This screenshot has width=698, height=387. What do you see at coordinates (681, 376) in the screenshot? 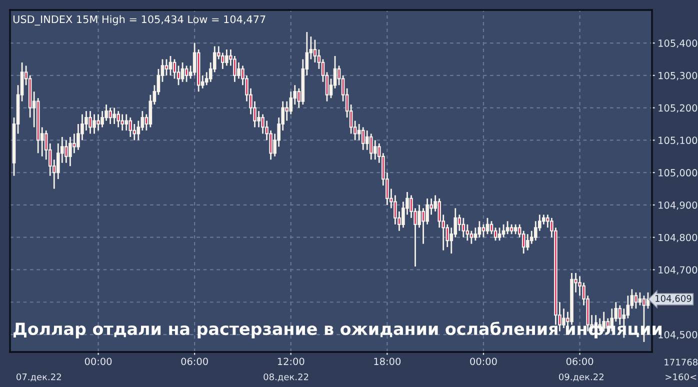
I see `text: >160<` at bounding box center [681, 376].